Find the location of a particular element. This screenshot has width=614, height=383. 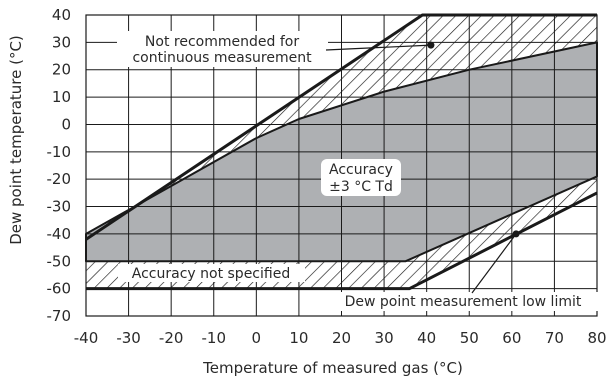

annotation-dot-low-limit is located at coordinates (516, 234).